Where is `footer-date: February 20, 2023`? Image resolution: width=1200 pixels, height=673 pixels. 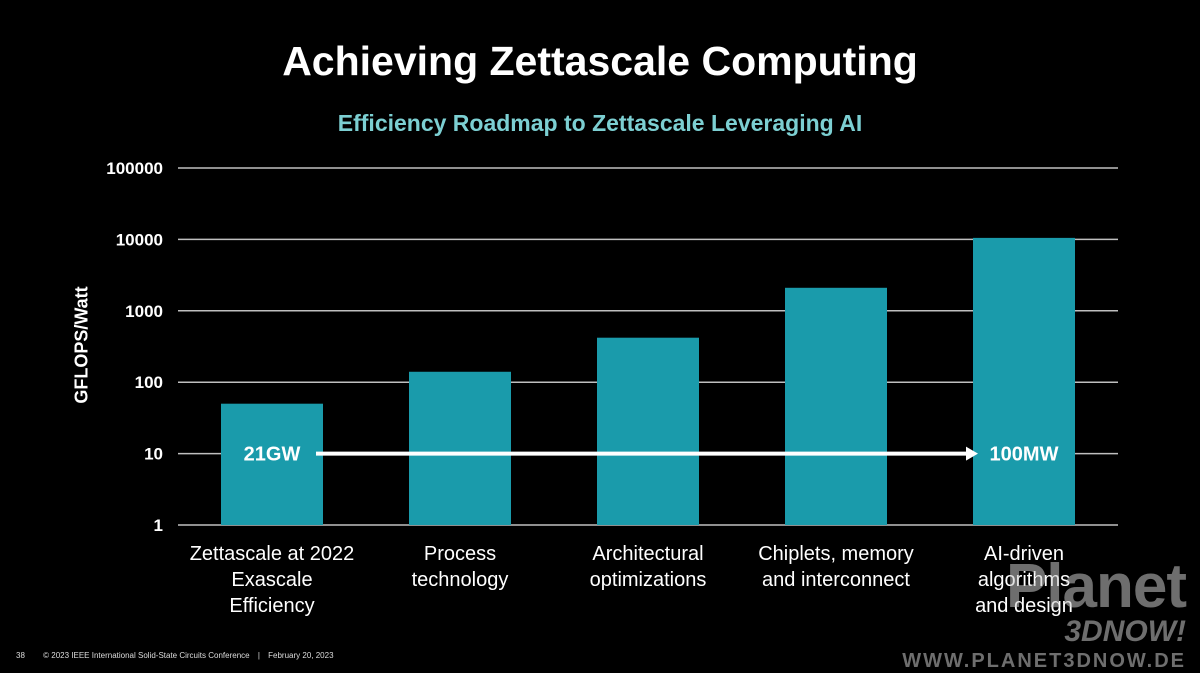
footer-date: February 20, 2023 is located at coordinates (301, 655).